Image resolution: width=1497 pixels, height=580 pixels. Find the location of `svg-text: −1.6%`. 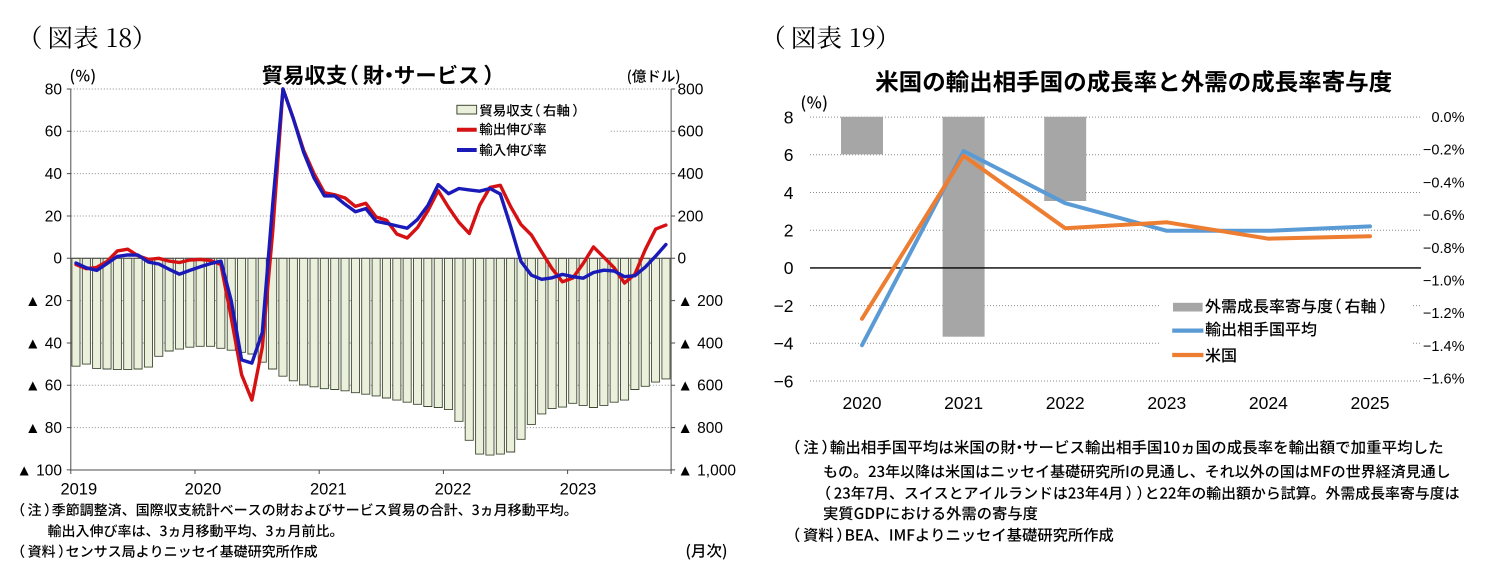

svg-text: −1.6% is located at coordinates (1444, 380).